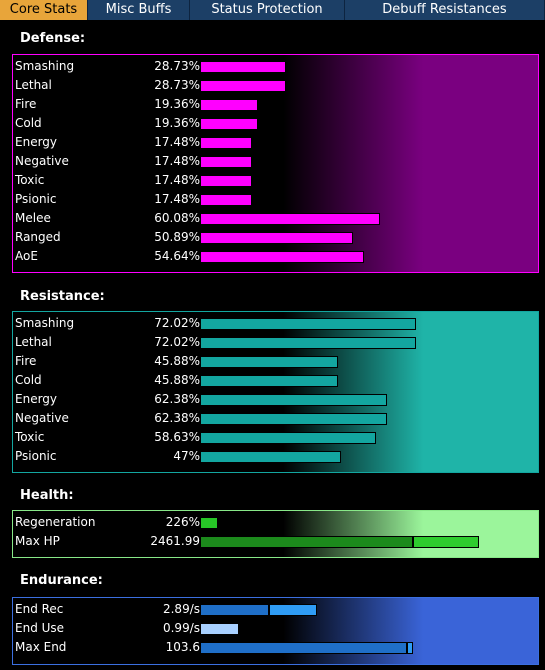 This screenshot has height=670, width=545. Describe the element at coordinates (33, 218) in the screenshot. I see `defense-label: Melee` at that location.